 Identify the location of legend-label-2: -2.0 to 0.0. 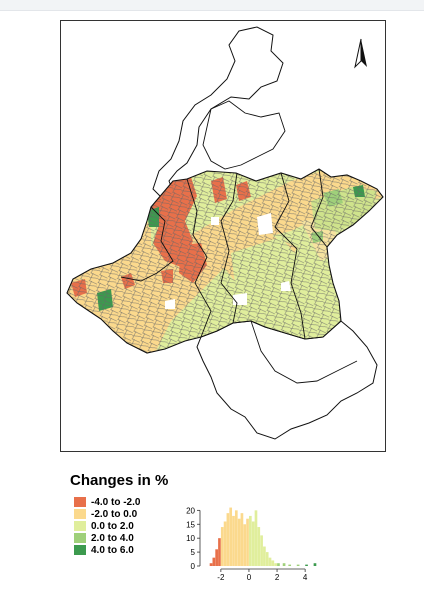
(114, 514).